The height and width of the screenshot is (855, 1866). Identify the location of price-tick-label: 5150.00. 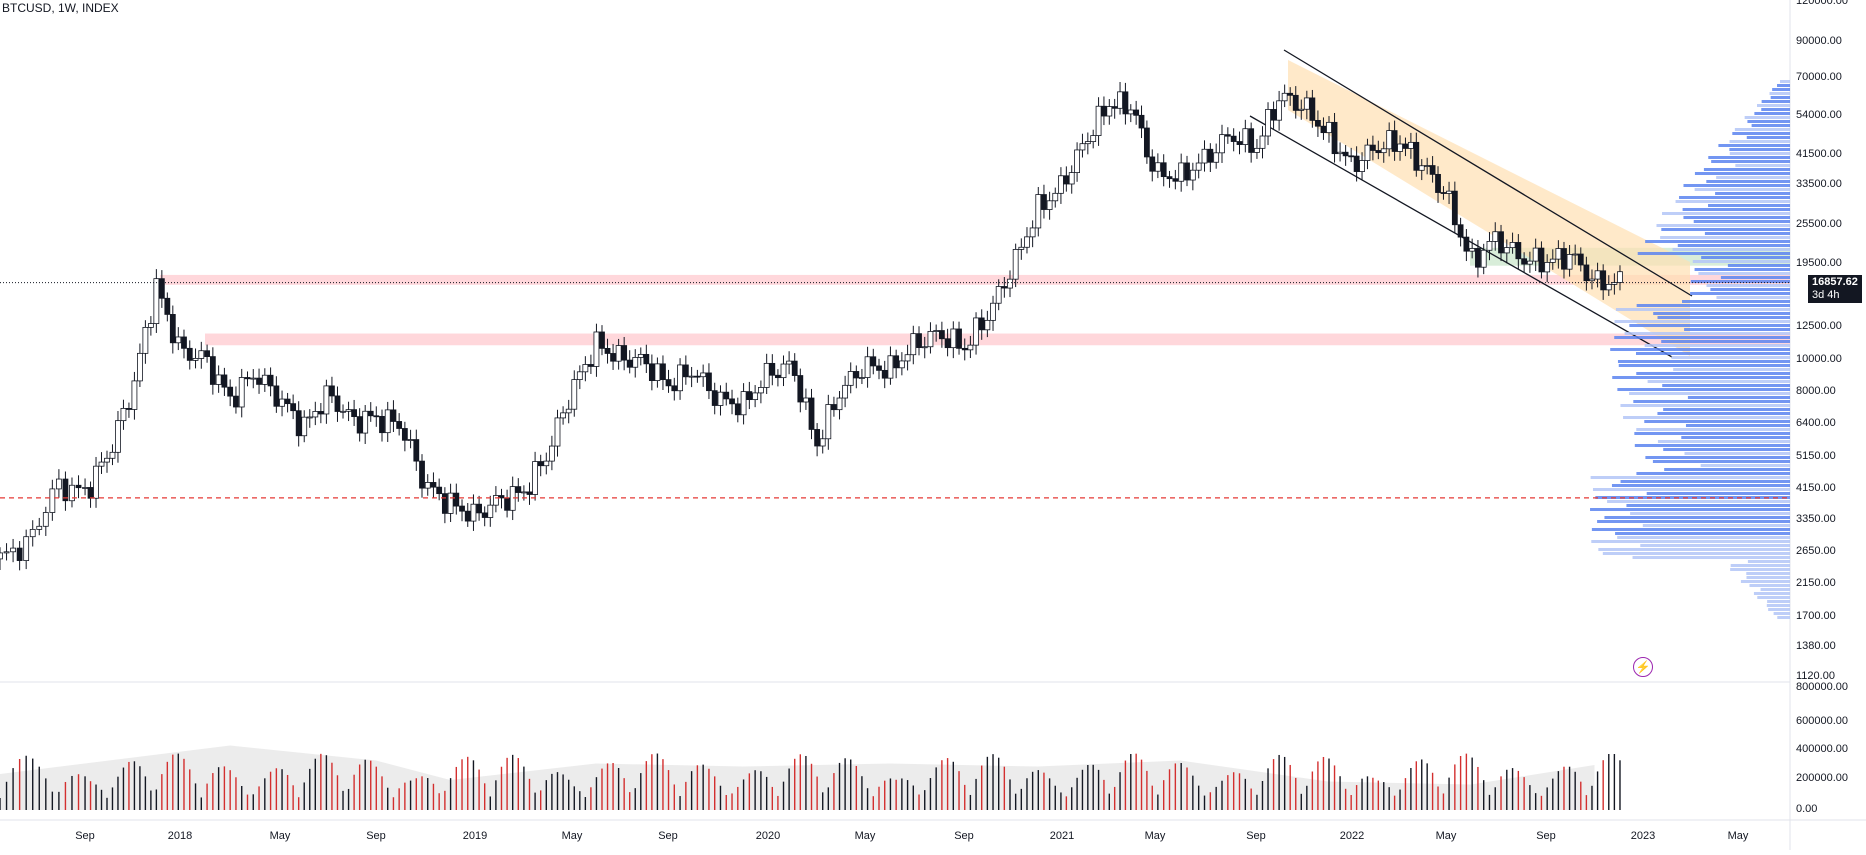
(1816, 456).